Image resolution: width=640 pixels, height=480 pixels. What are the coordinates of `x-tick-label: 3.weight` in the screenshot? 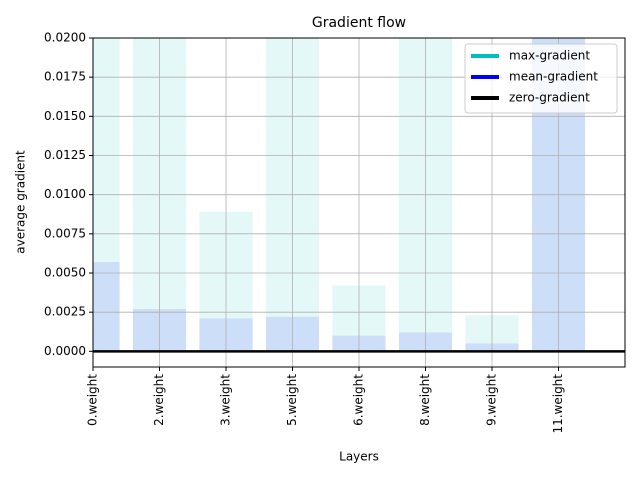 It's located at (226, 400).